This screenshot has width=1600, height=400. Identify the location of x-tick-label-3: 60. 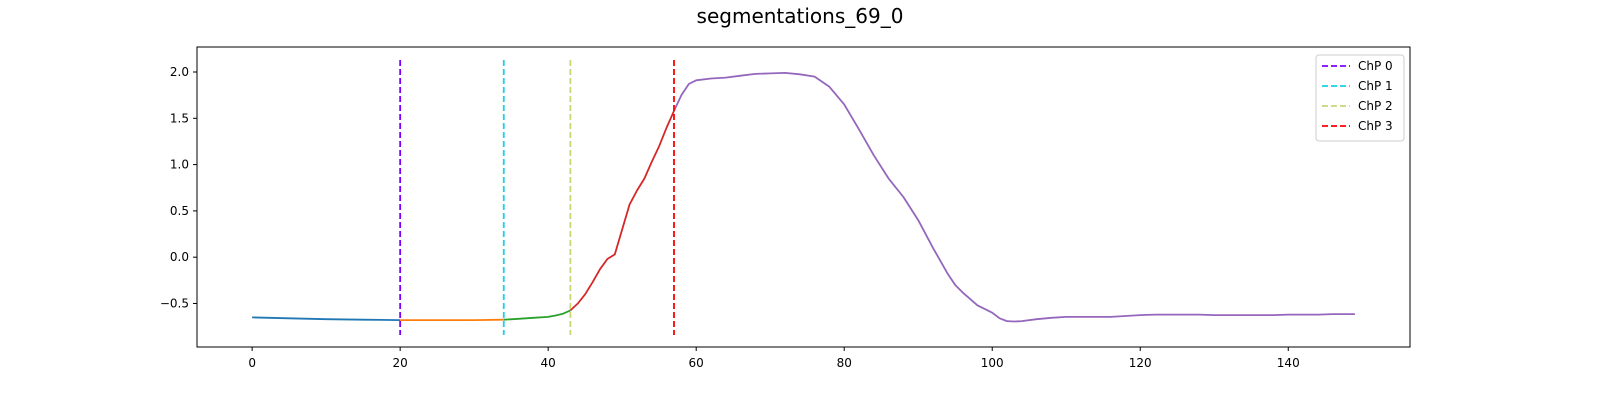
(696, 363).